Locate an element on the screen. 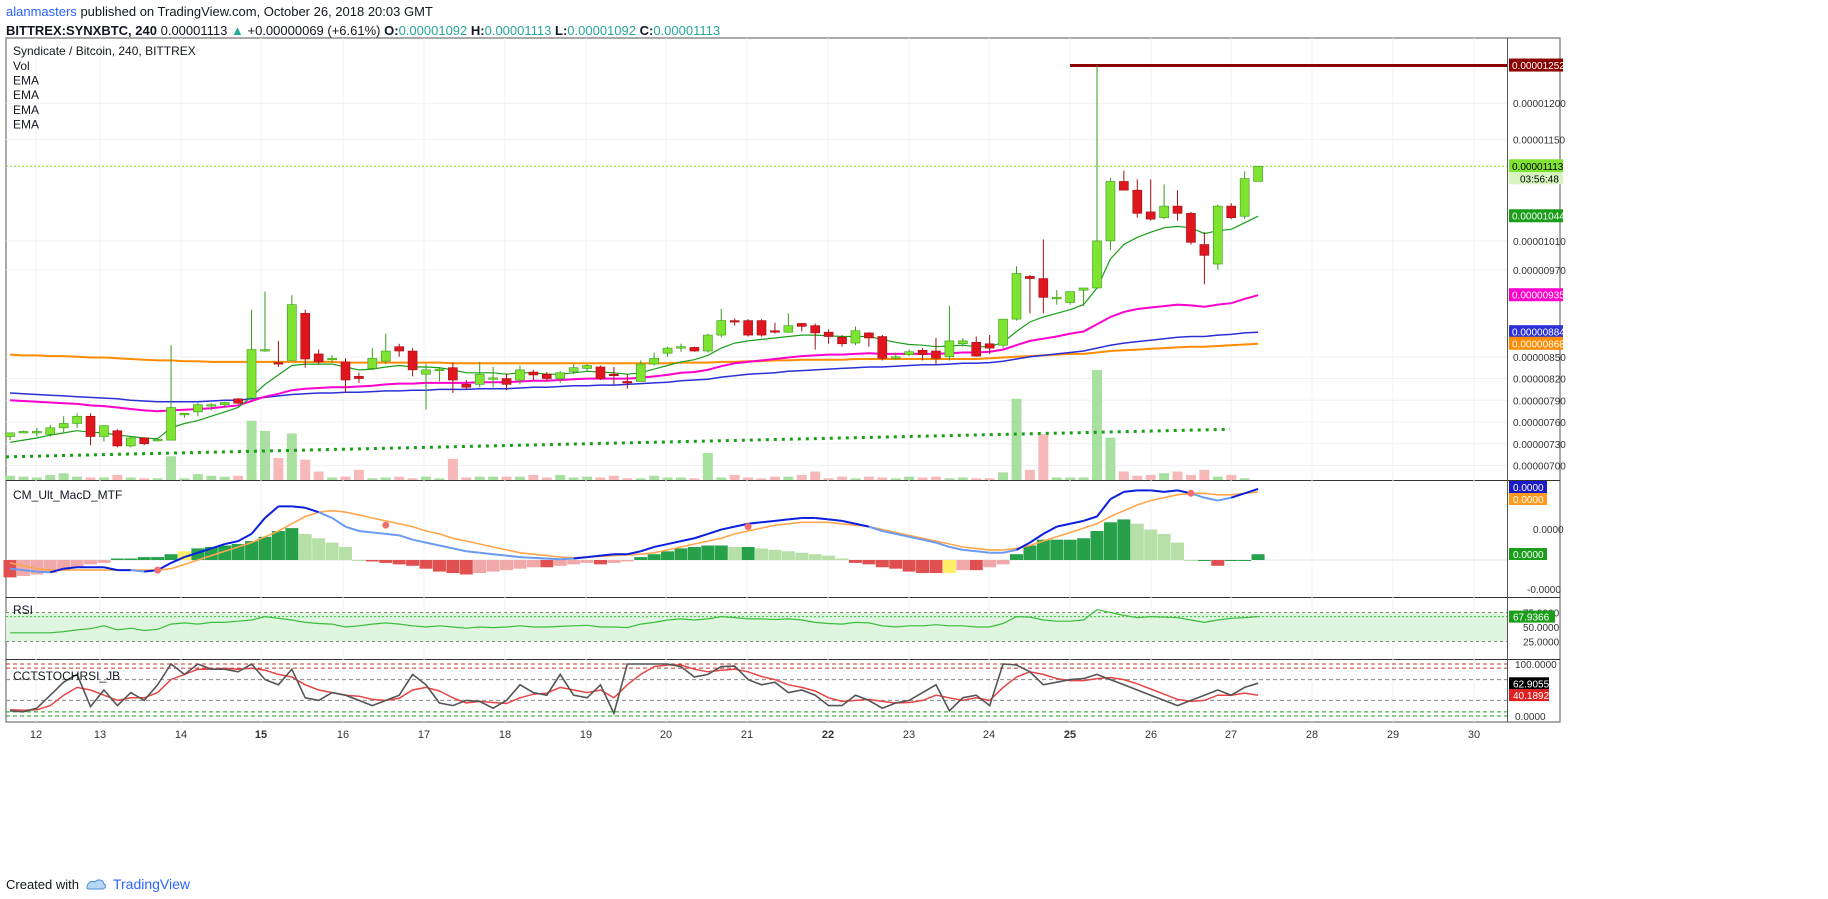  macd-y-tick: -0.0000 is located at coordinates (1544, 590).